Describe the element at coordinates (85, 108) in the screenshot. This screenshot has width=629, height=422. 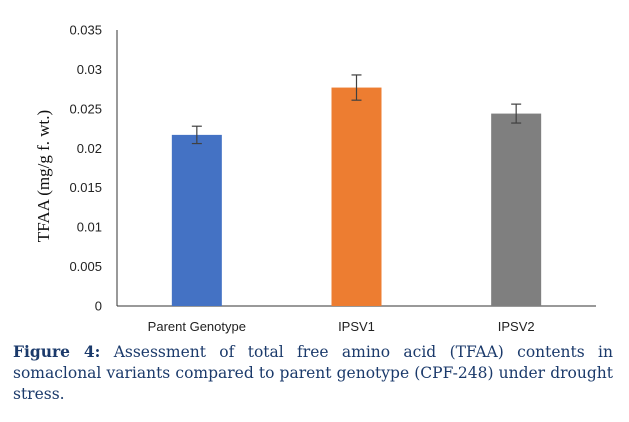
I see `y-tick-label: 0.025` at that location.